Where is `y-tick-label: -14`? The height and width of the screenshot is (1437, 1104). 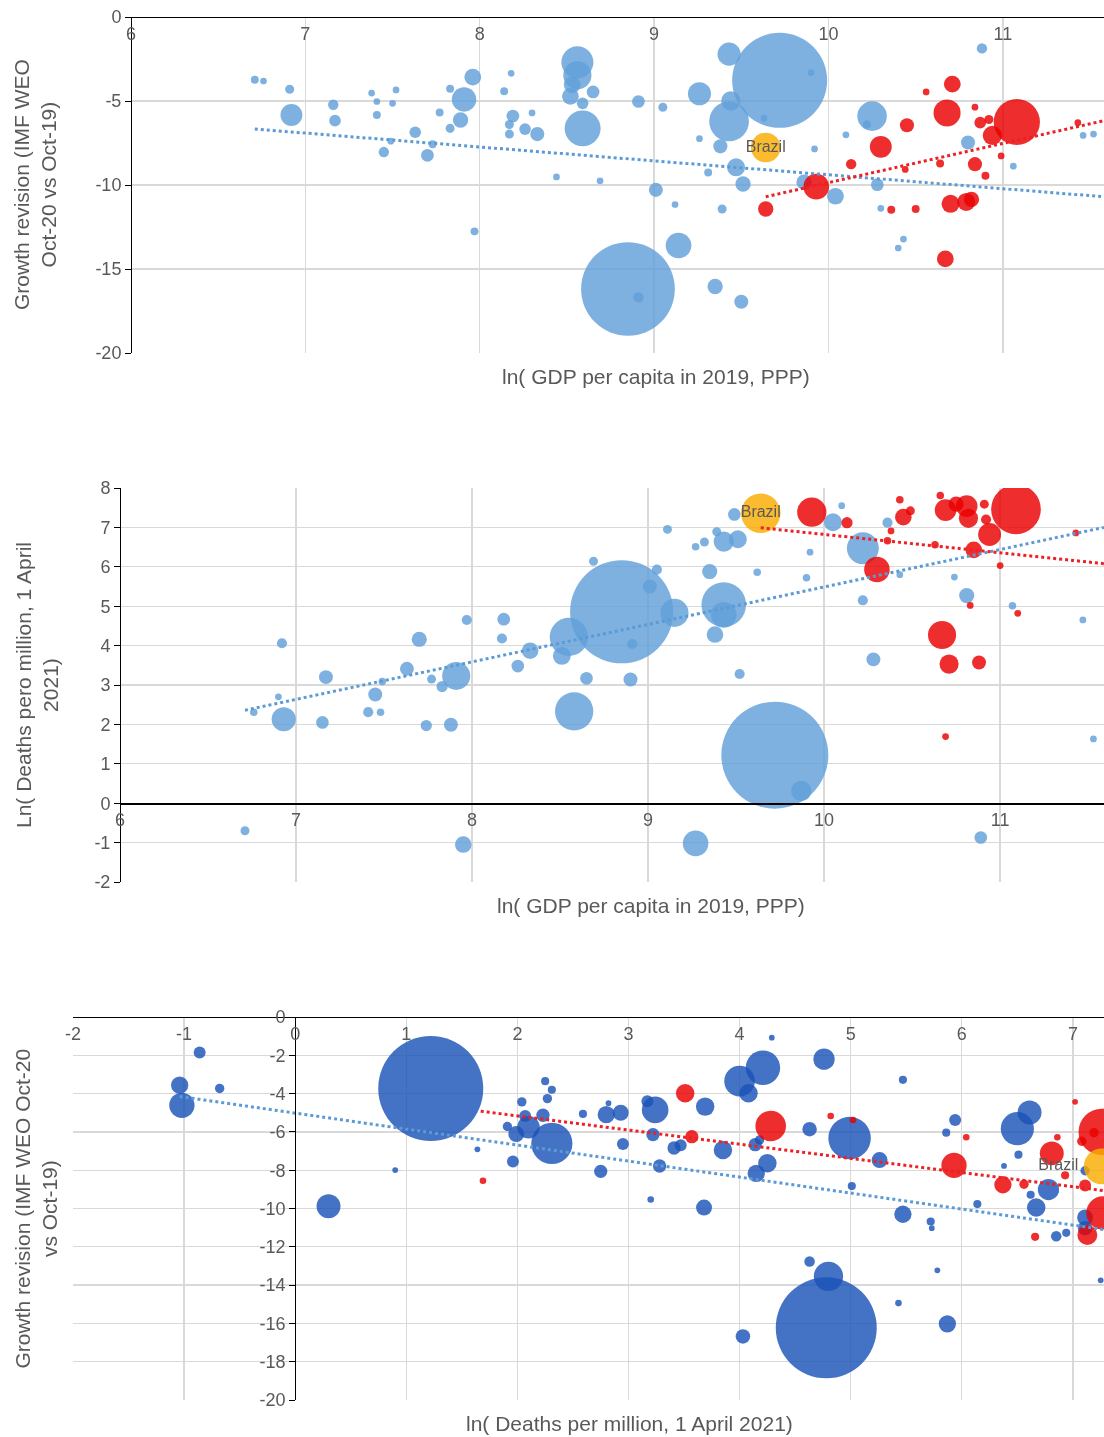
y-tick-label: -14 is located at coordinates (272, 1285).